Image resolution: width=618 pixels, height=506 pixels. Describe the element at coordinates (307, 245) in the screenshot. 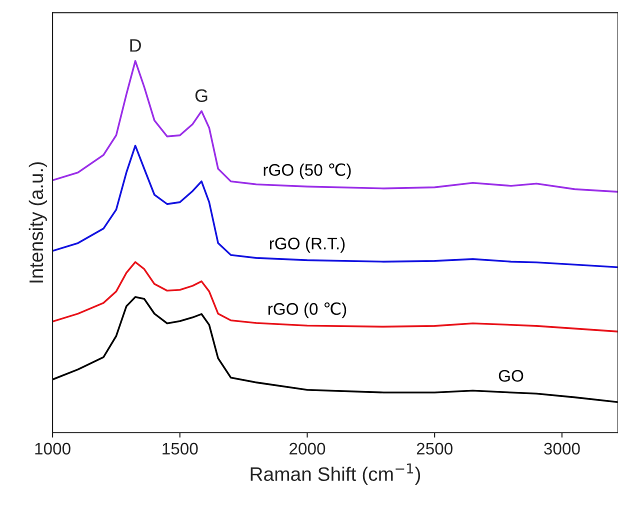

I see `series-label: rGO (R.T.)` at that location.